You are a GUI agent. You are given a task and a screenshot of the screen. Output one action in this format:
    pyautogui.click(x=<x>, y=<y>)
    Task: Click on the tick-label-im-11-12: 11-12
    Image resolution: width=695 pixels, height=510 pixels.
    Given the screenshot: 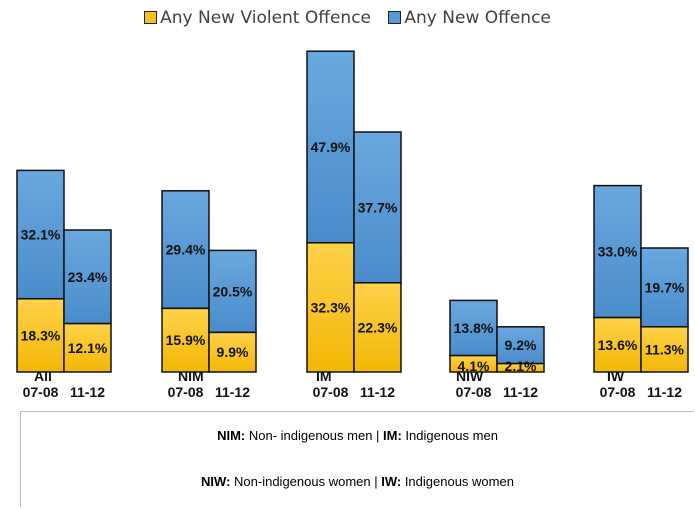 What is the action you would take?
    pyautogui.click(x=377, y=392)
    